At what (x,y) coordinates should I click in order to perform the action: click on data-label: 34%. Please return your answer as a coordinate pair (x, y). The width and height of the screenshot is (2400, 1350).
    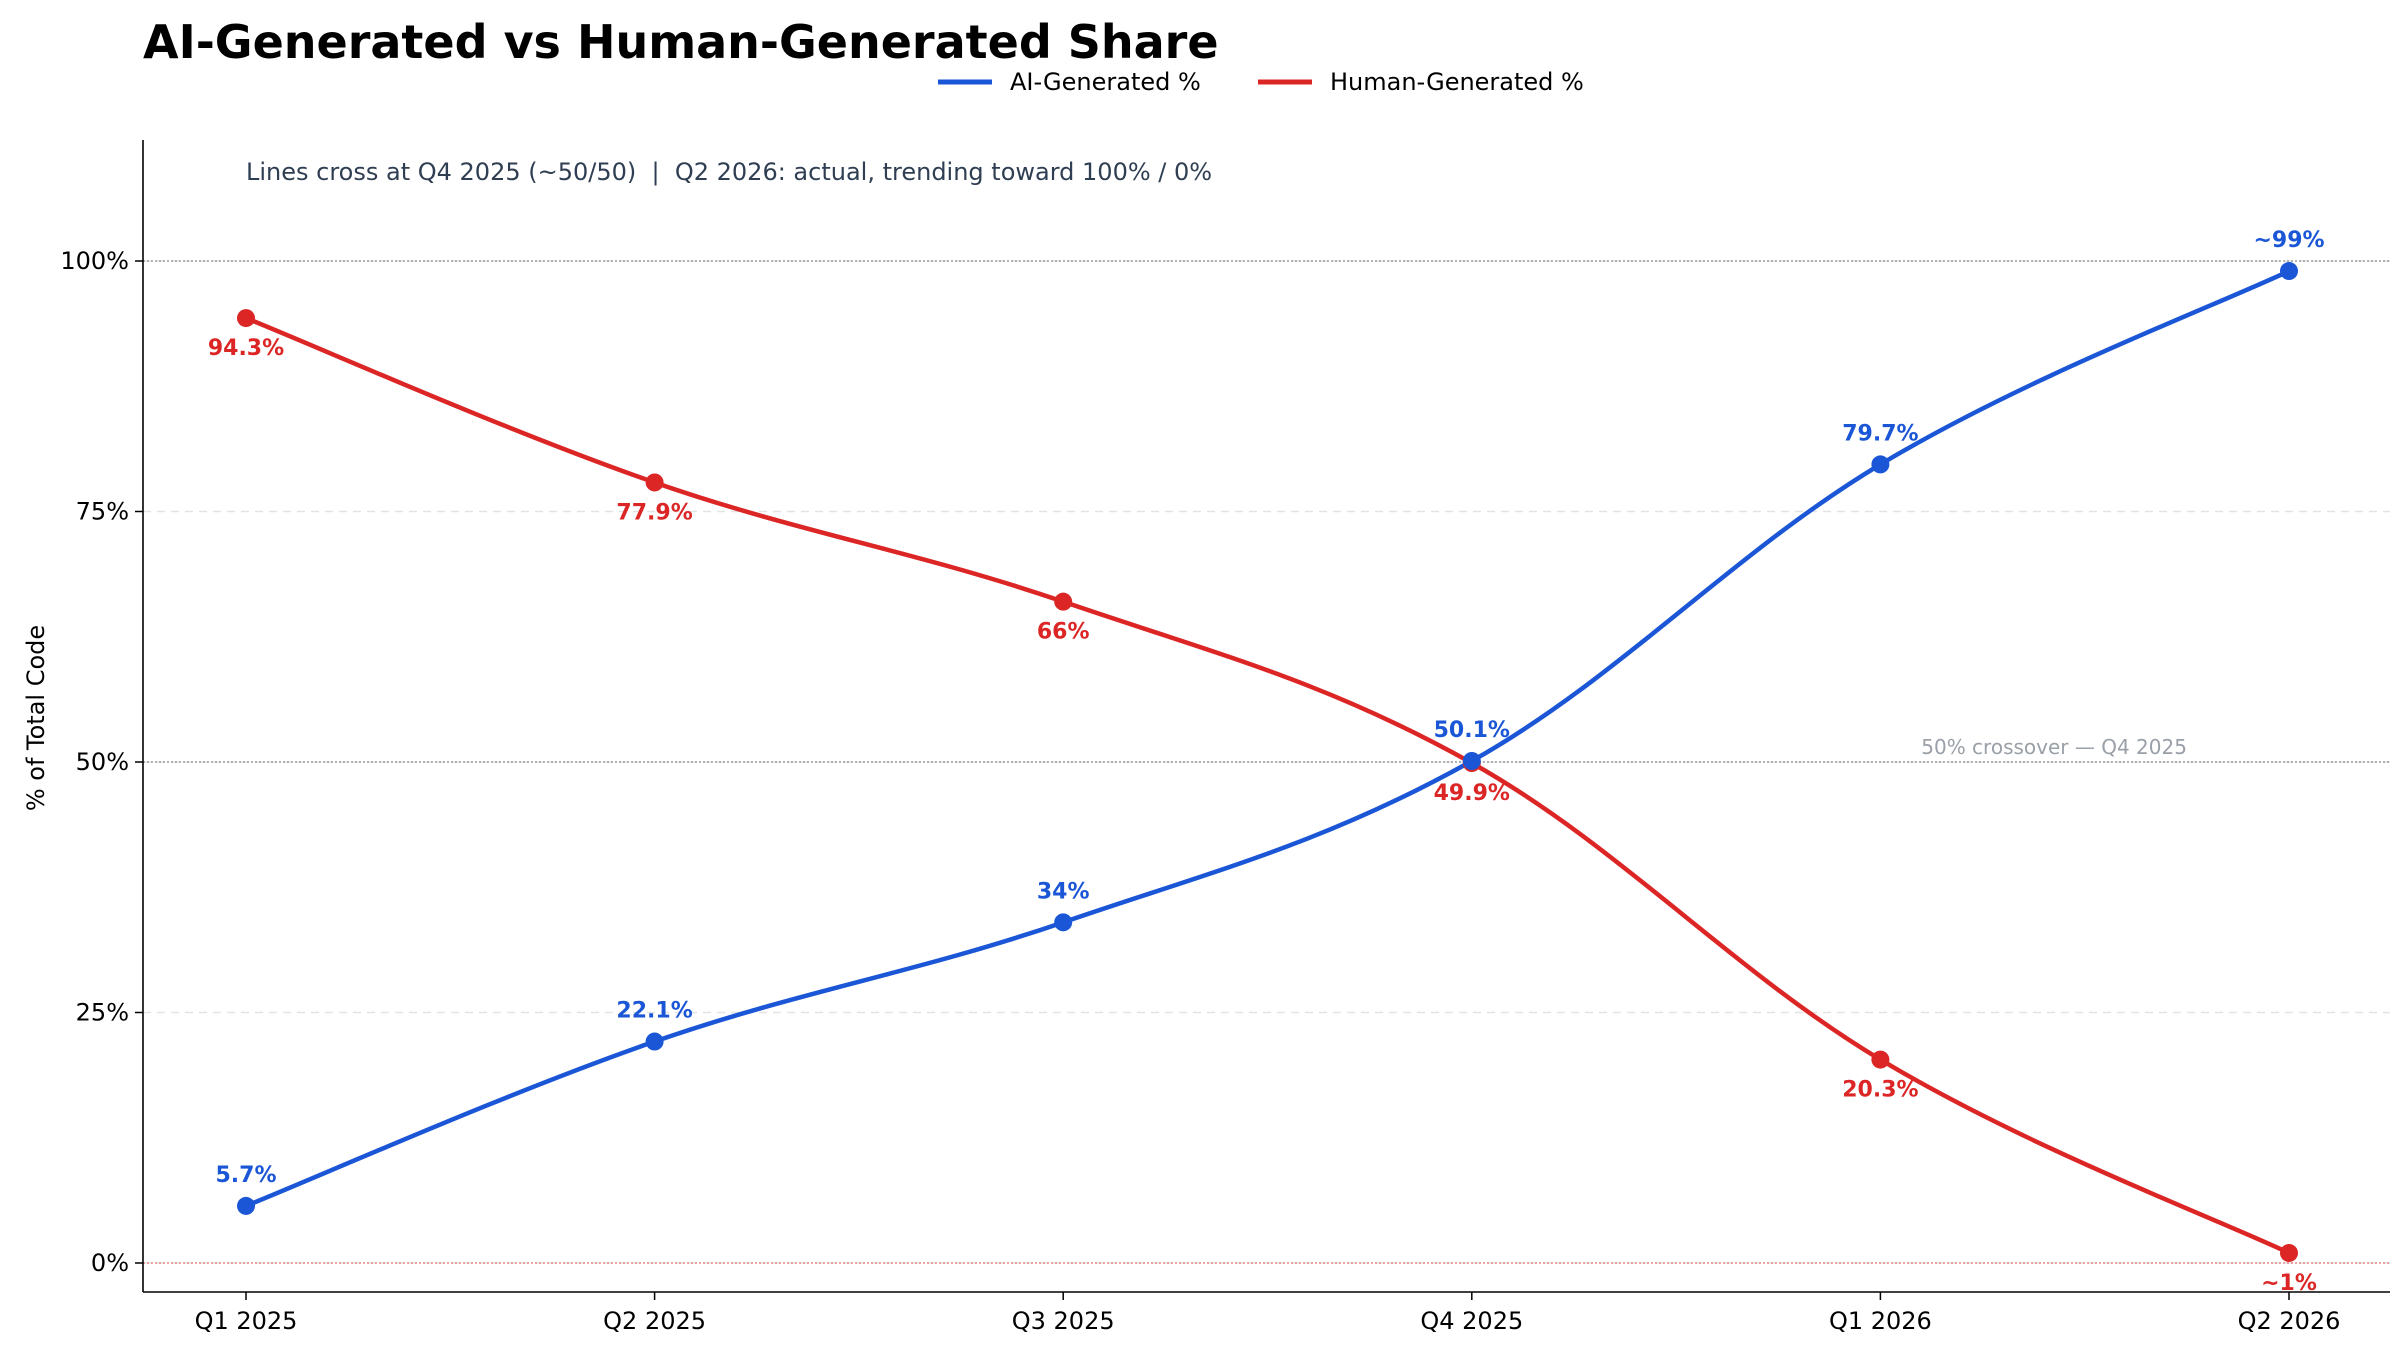
    Looking at the image, I should click on (1063, 891).